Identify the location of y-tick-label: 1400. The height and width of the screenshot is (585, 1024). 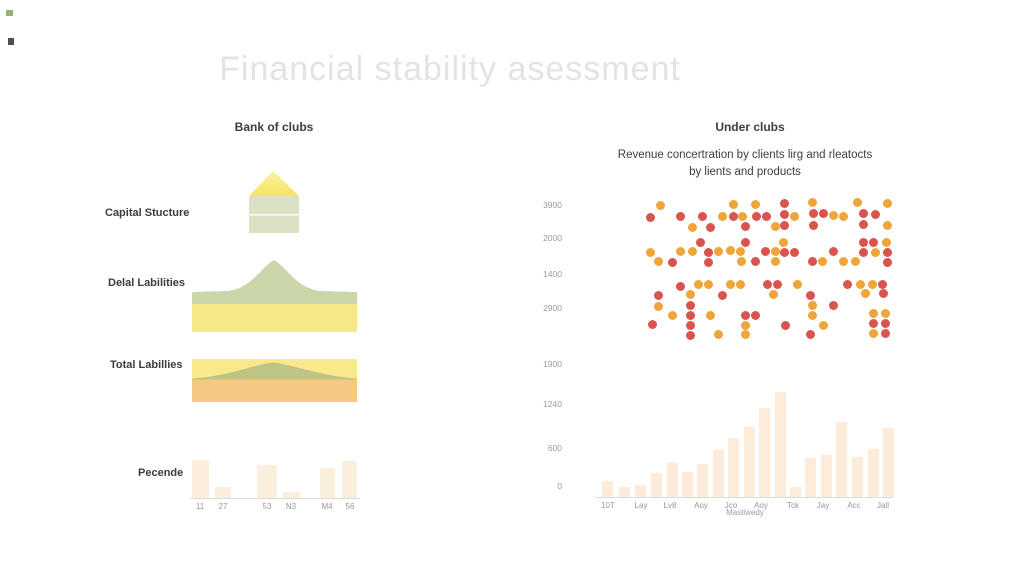
(552, 274).